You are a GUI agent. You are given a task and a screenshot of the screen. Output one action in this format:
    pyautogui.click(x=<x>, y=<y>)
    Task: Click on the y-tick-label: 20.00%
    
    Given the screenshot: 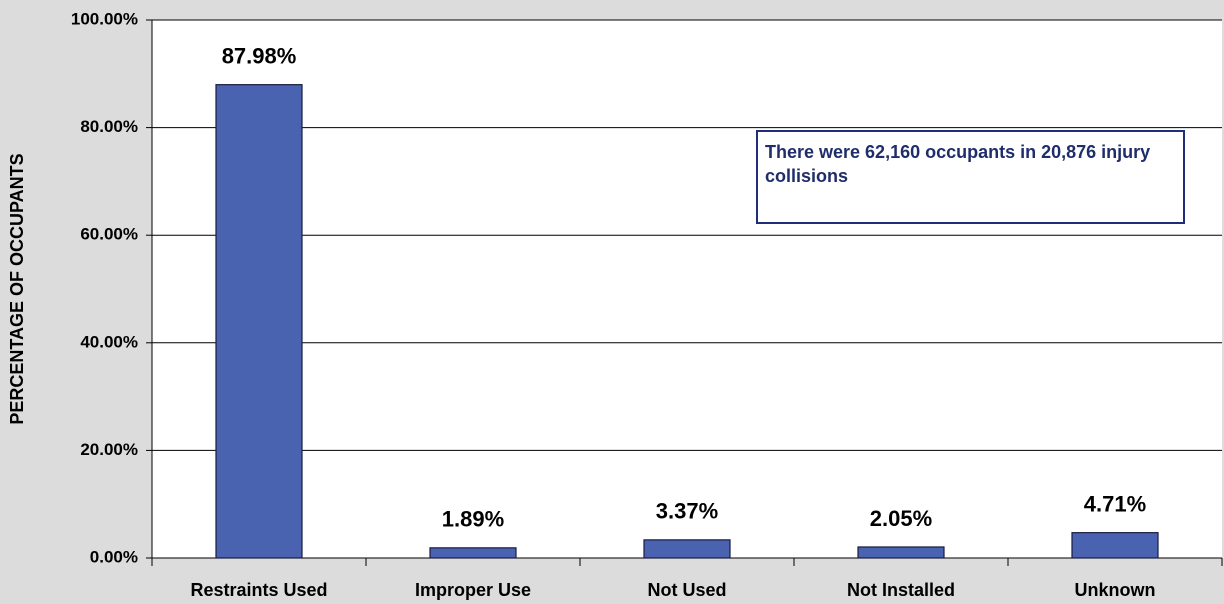 What is the action you would take?
    pyautogui.click(x=109, y=449)
    